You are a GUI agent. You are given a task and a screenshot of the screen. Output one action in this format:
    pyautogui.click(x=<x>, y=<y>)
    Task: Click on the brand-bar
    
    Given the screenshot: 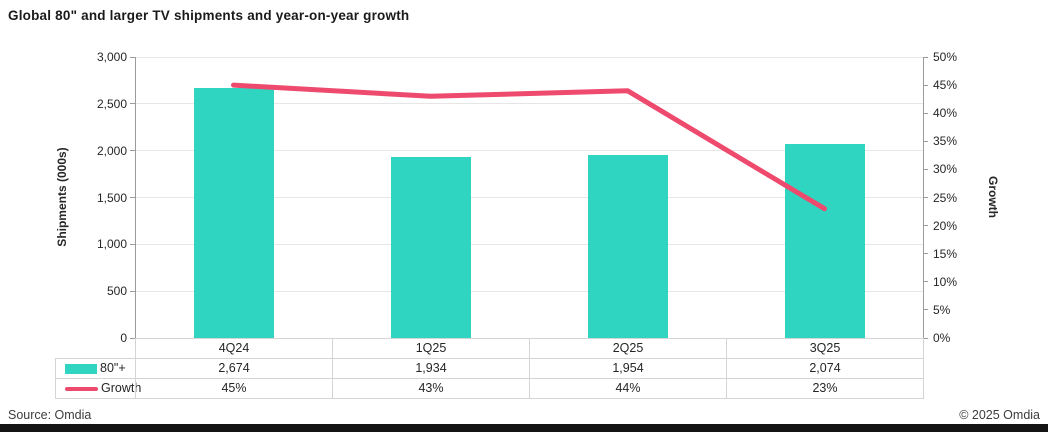 What is the action you would take?
    pyautogui.click(x=524, y=428)
    